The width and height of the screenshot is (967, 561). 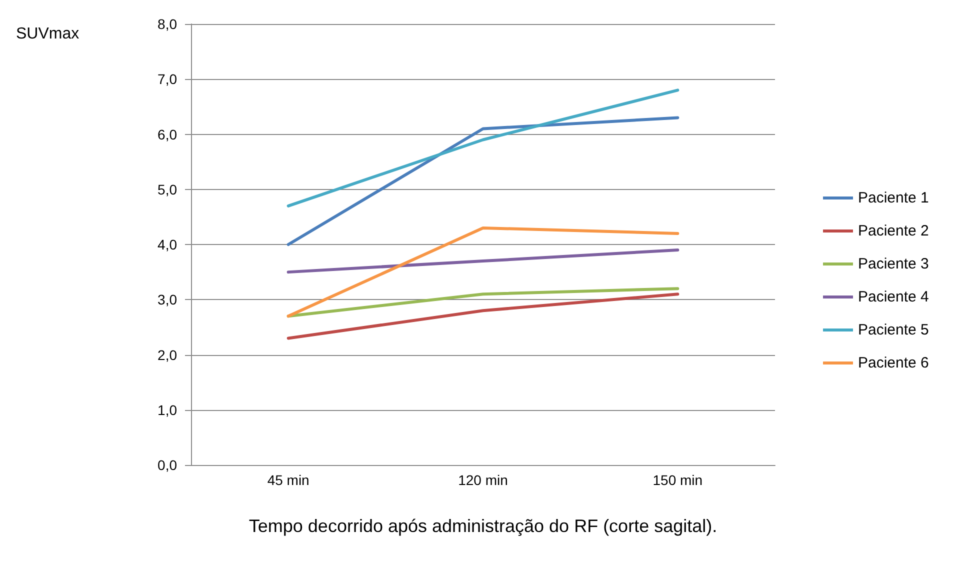 I want to click on y-tick-label: 1,0, so click(x=168, y=410).